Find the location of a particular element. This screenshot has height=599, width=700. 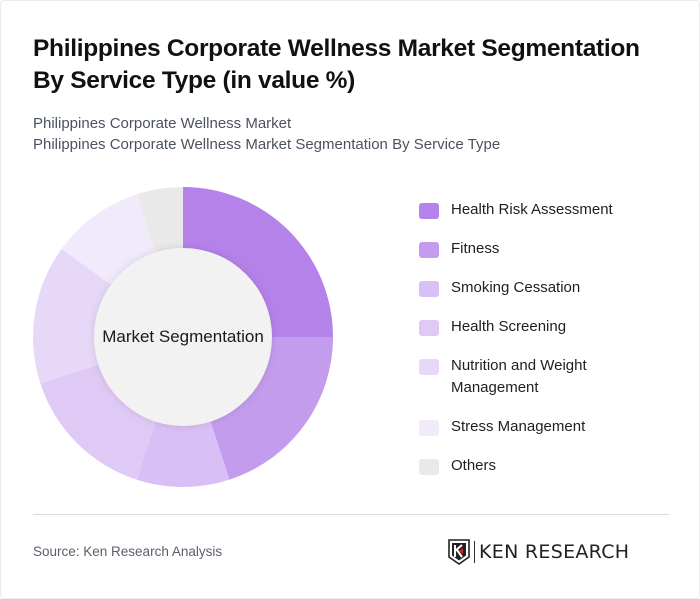

legend-item: Nutrition and Weight Management is located at coordinates (549, 377).